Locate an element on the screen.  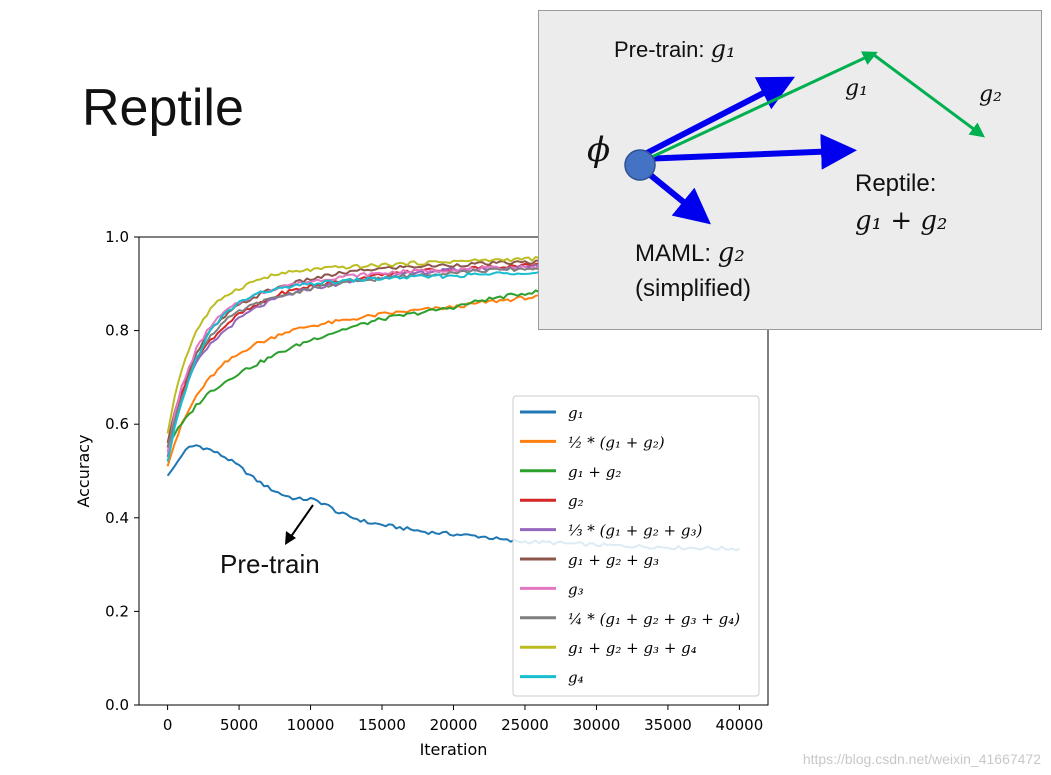
annotation-arrow-line is located at coordinates (301, 521).